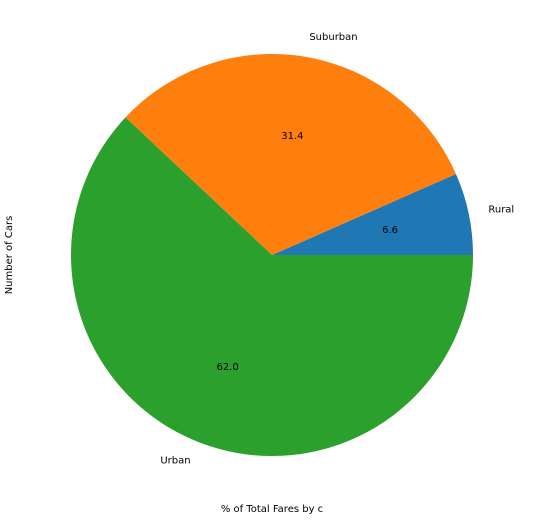 The height and width of the screenshot is (521, 534). I want to click on percentage-label-suburban: 31.4, so click(292, 136).